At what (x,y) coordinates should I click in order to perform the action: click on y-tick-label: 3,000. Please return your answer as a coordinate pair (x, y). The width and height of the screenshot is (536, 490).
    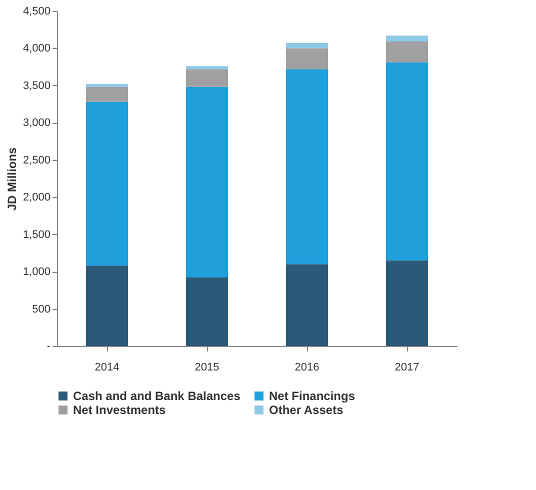
    Looking at the image, I should click on (36, 123).